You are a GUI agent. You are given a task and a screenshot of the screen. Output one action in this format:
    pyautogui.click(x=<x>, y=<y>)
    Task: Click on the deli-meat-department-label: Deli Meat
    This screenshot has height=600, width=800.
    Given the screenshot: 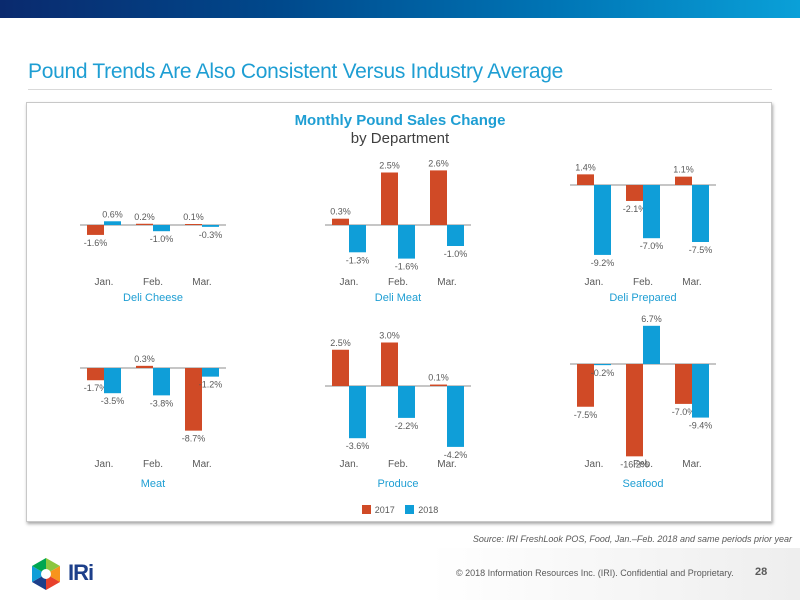 What is the action you would take?
    pyautogui.click(x=398, y=298)
    